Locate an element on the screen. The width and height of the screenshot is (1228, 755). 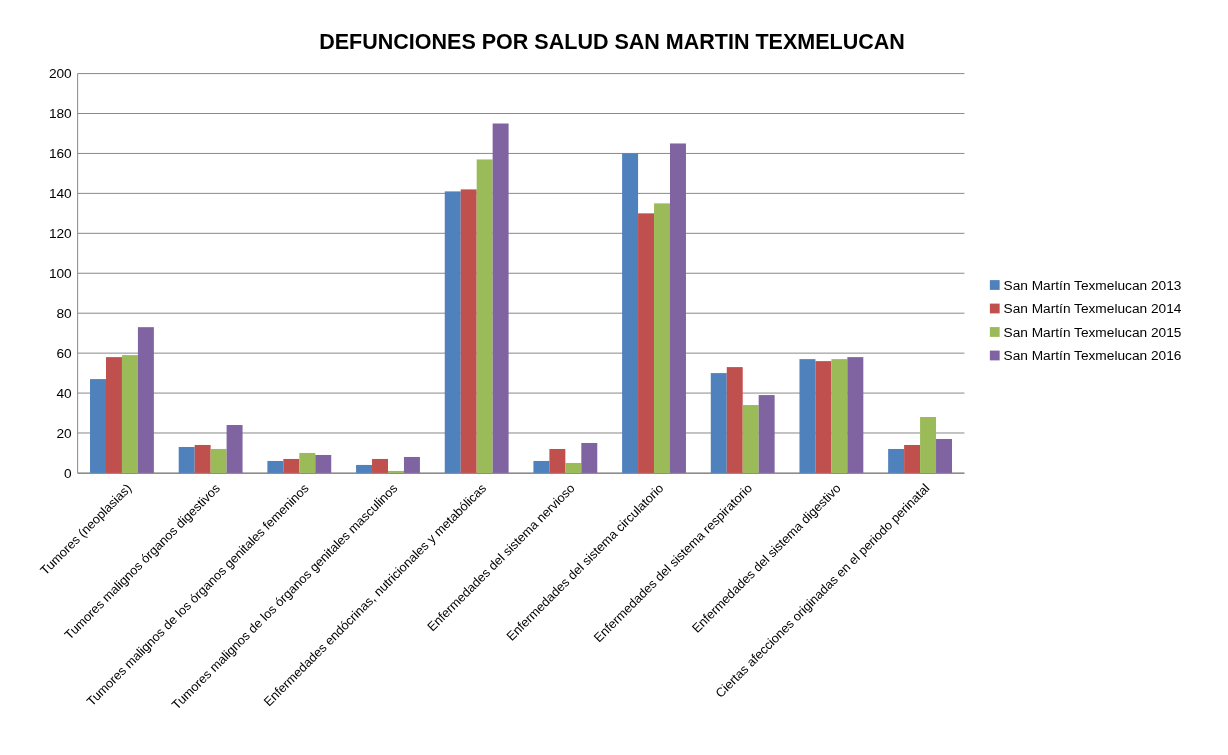
legend-label: San Martín Texmelucan 2015 is located at coordinates (1092, 332).